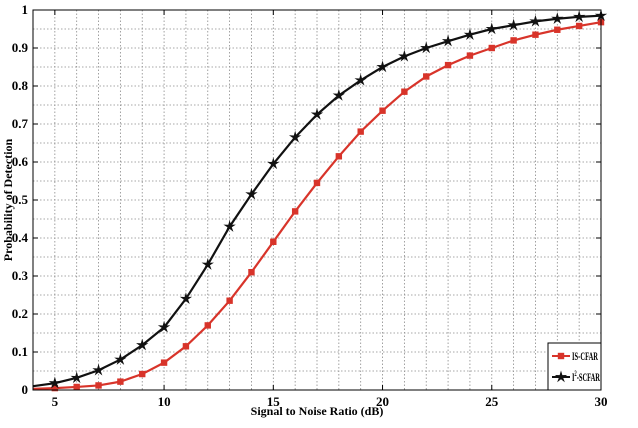  What do you see at coordinates (382, 401) in the screenshot?
I see `x-tick-label: 20` at bounding box center [382, 401].